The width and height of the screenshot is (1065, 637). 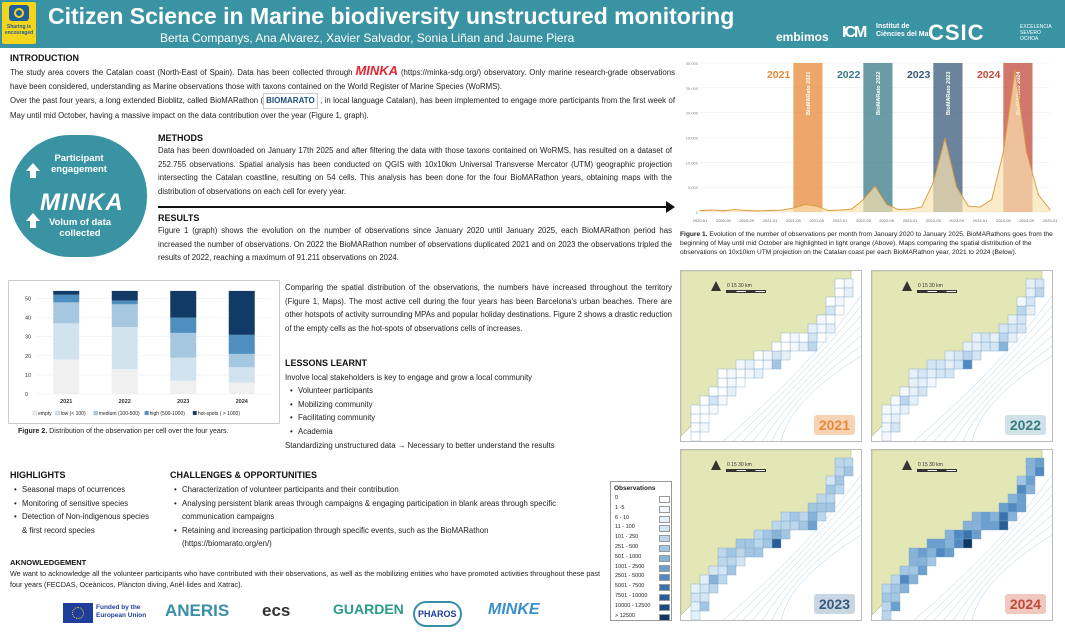 What do you see at coordinates (183, 402) in the screenshot?
I see `x-tick-label: 2023` at bounding box center [183, 402].